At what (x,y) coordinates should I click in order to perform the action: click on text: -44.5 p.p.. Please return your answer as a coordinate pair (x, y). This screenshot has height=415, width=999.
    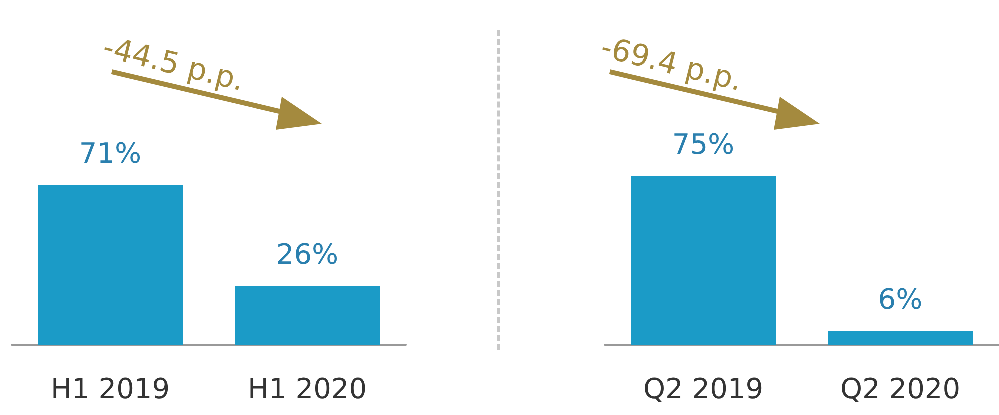
    Looking at the image, I should click on (174, 64).